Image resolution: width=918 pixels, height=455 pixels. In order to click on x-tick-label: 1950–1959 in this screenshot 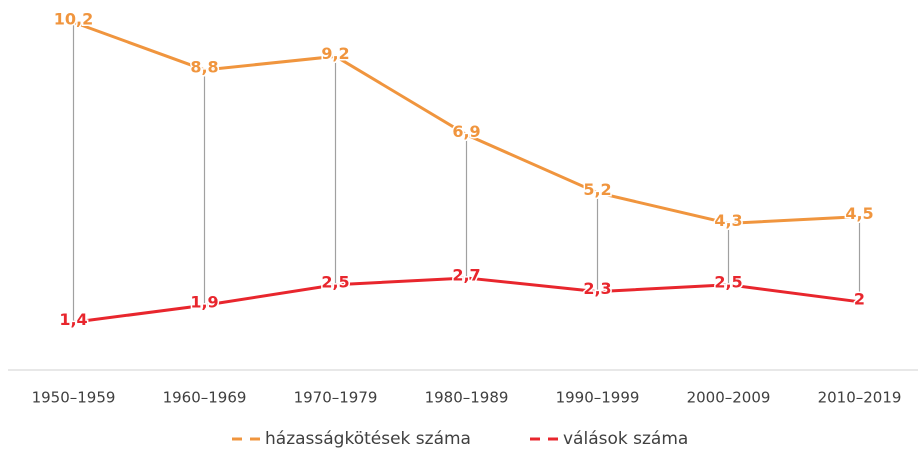, I will do `click(74, 398)`.